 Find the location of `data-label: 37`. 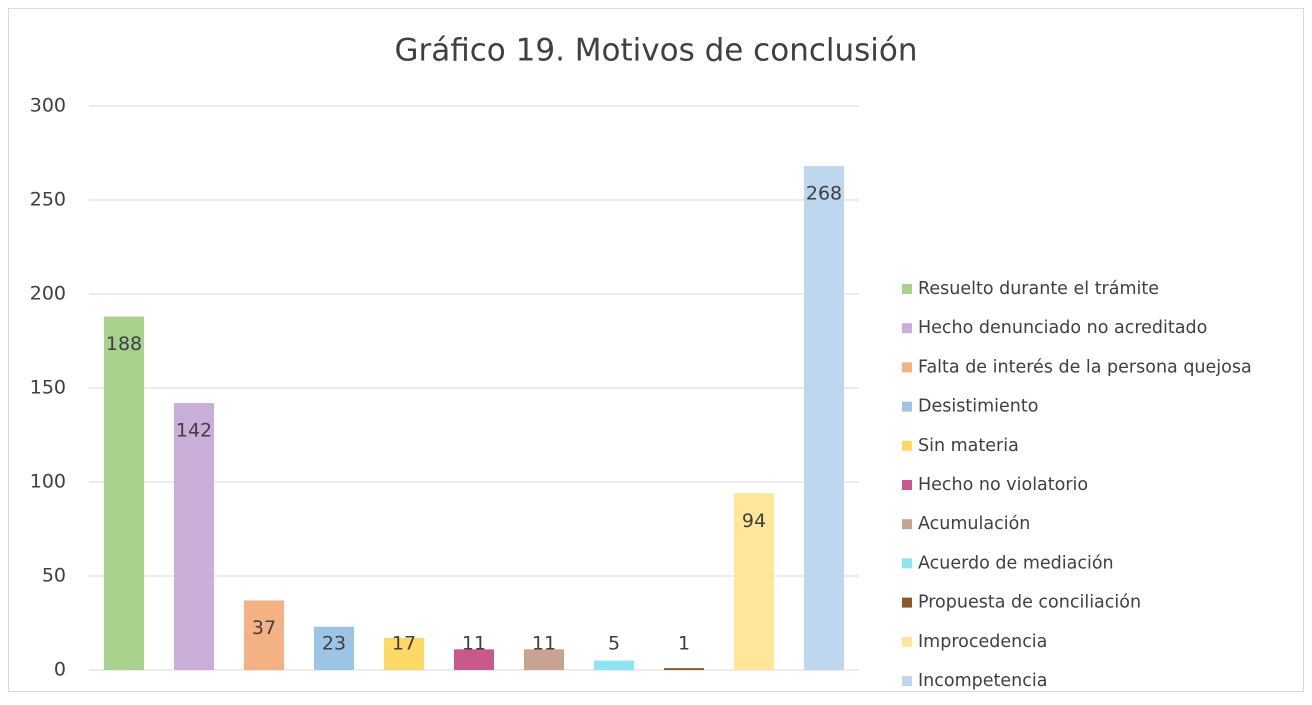

data-label: 37 is located at coordinates (264, 628).